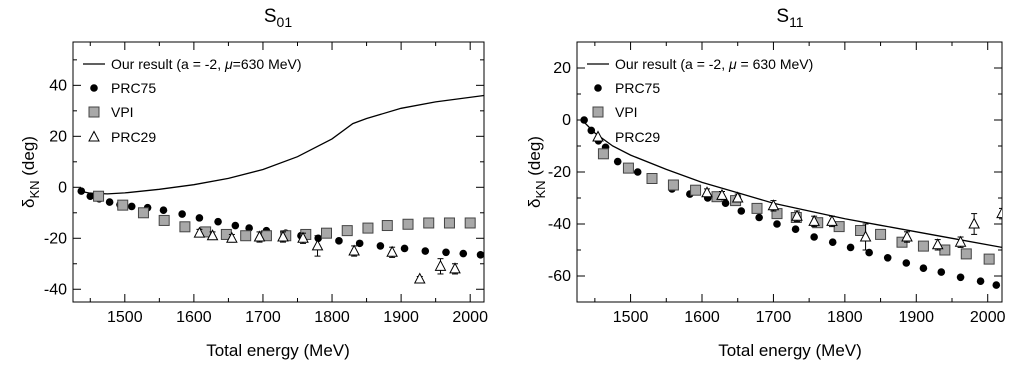 The height and width of the screenshot is (367, 1010). Describe the element at coordinates (598, 136) in the screenshot. I see `legend-marker-triangle` at that location.